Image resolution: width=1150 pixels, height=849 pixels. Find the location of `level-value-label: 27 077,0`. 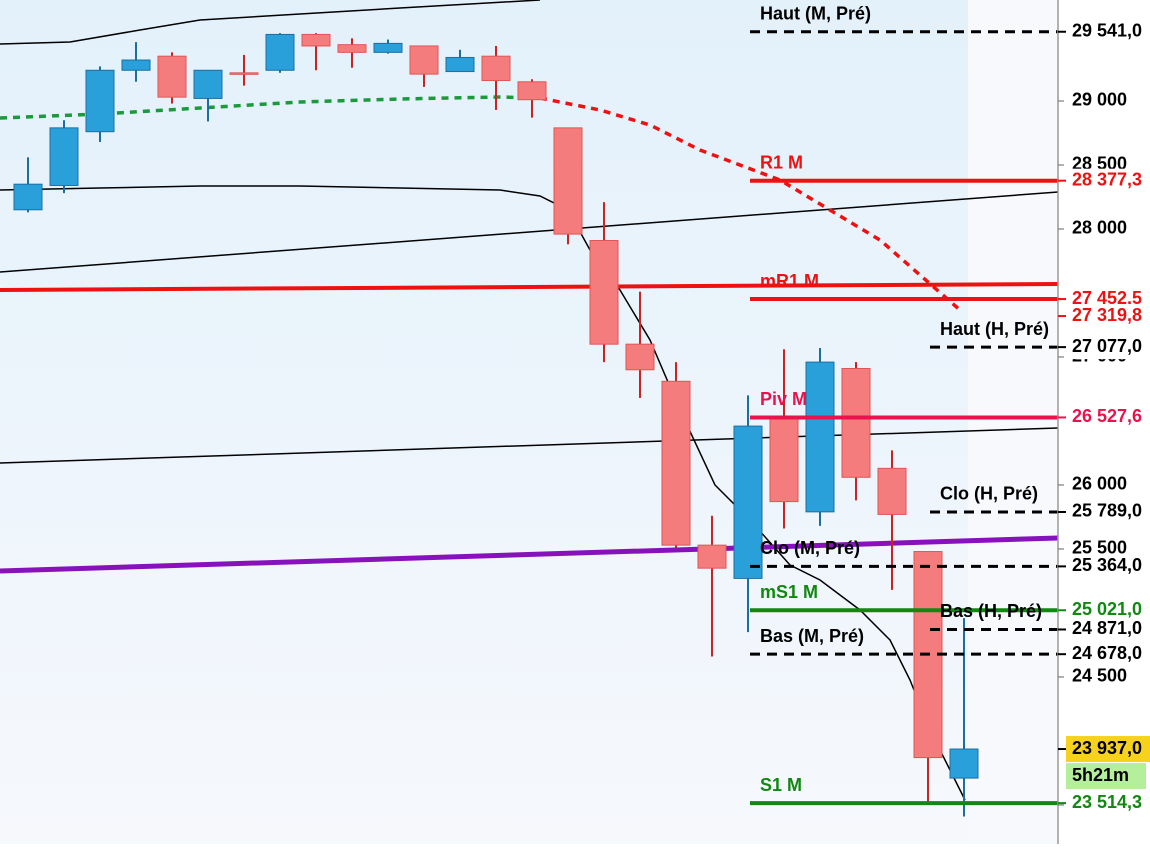

level-value-label: 27 077,0 is located at coordinates (1107, 346).